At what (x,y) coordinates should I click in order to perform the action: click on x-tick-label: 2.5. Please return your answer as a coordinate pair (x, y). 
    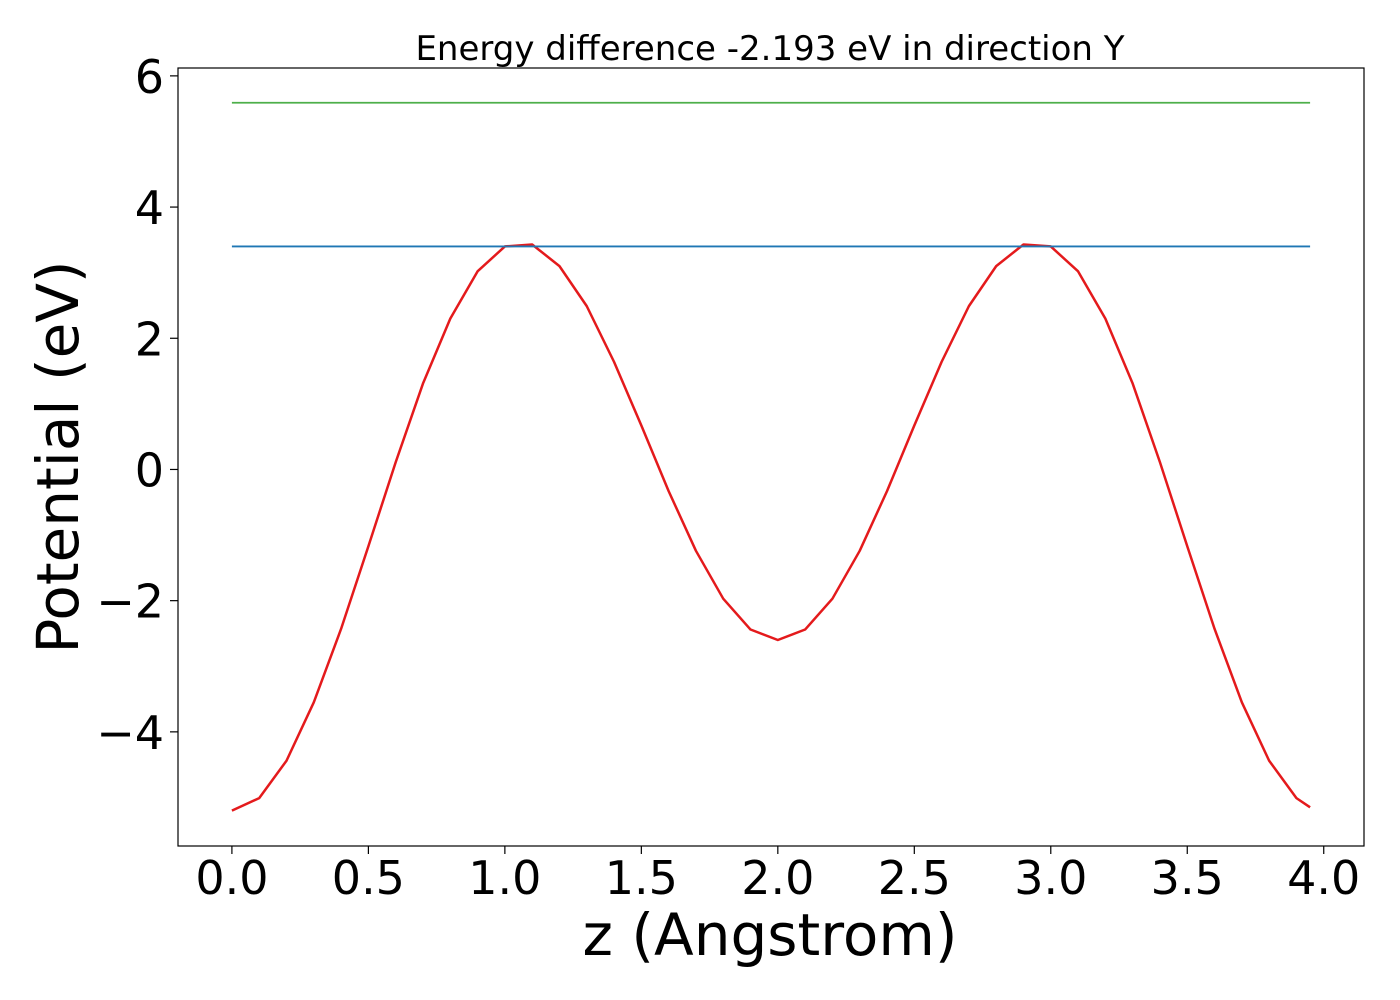
    Looking at the image, I should click on (914, 878).